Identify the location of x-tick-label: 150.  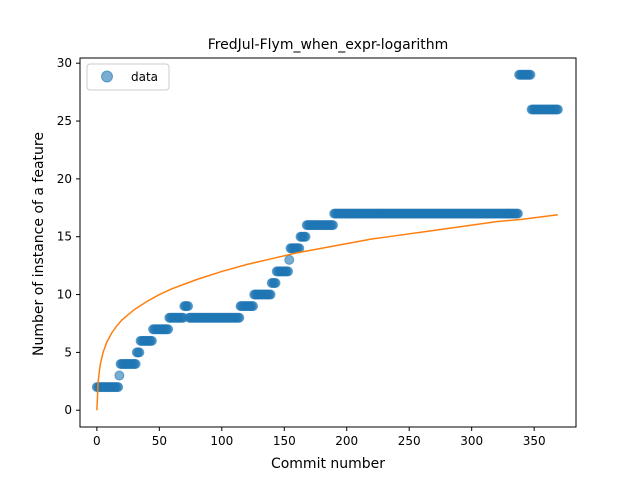
(284, 441).